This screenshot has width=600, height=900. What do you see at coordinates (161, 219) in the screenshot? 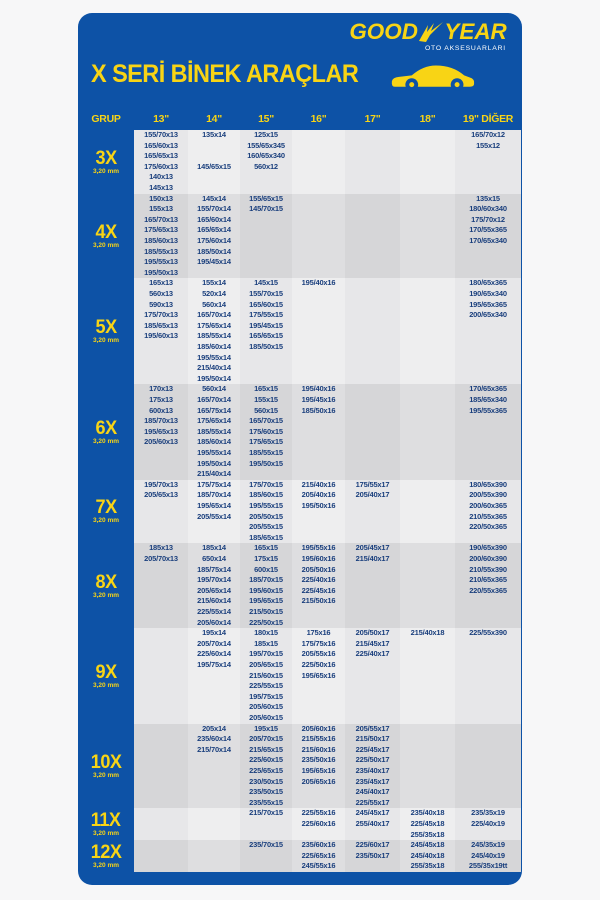
I see `tire-size-cell: 165/70x13` at bounding box center [161, 219].